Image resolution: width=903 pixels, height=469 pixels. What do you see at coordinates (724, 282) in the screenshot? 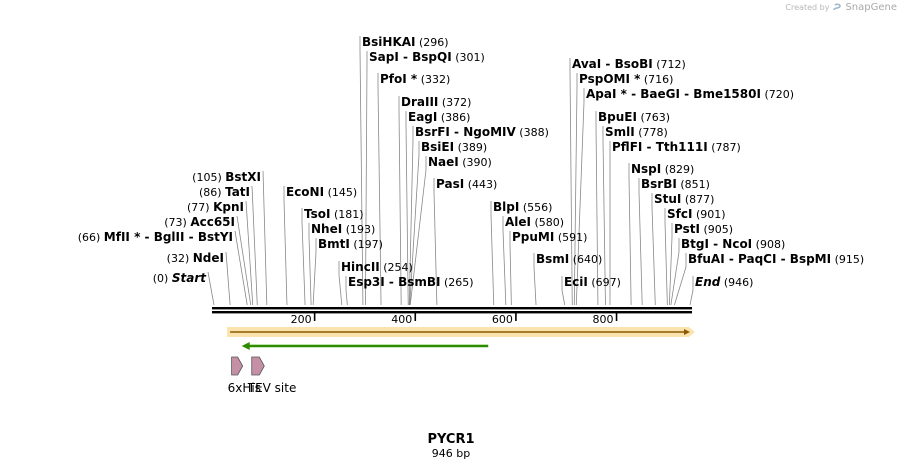
I see `site-label: End (946)` at bounding box center [724, 282].